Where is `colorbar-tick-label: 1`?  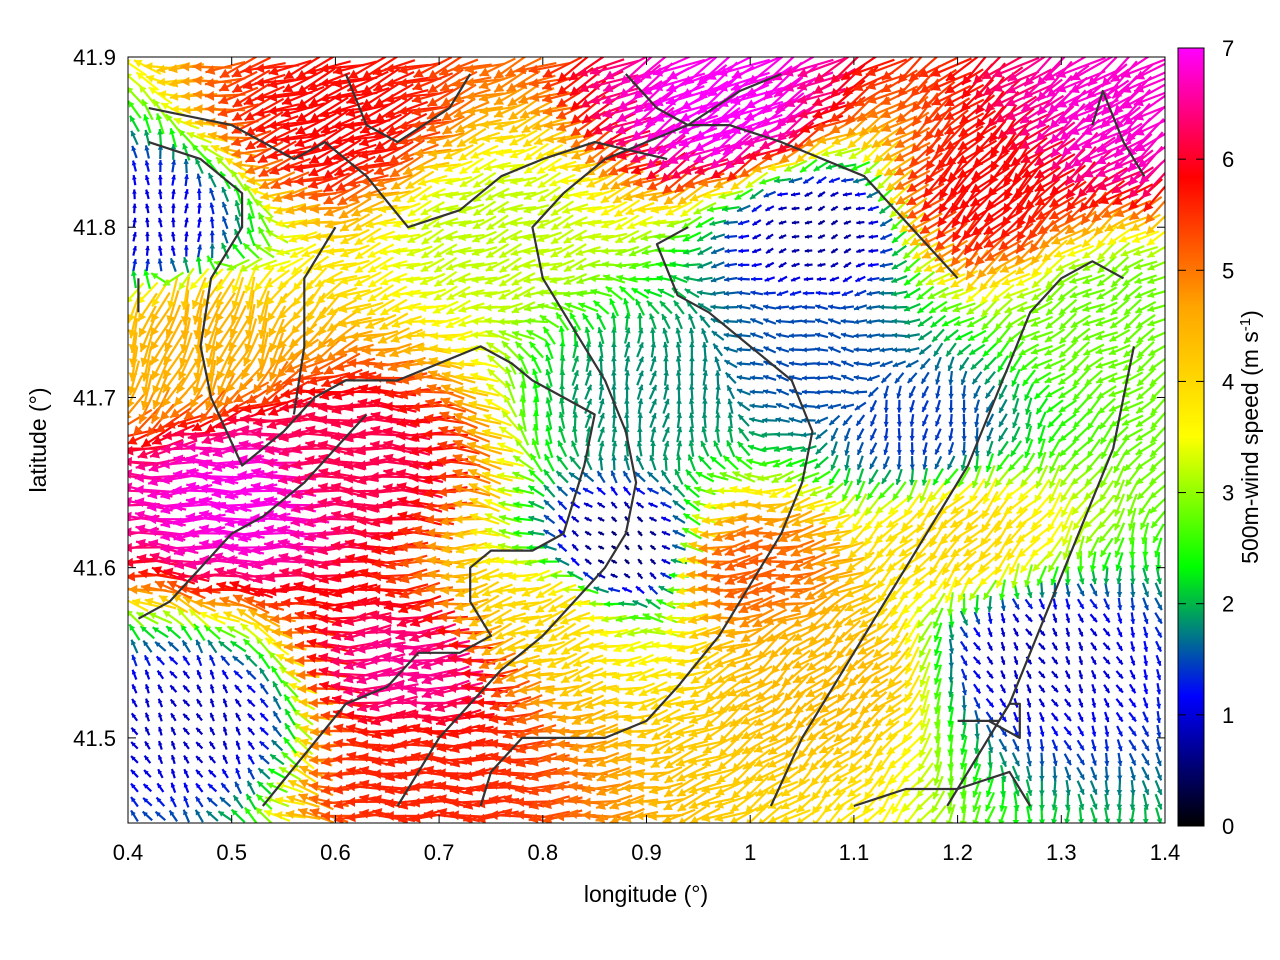 colorbar-tick-label: 1 is located at coordinates (1228, 715).